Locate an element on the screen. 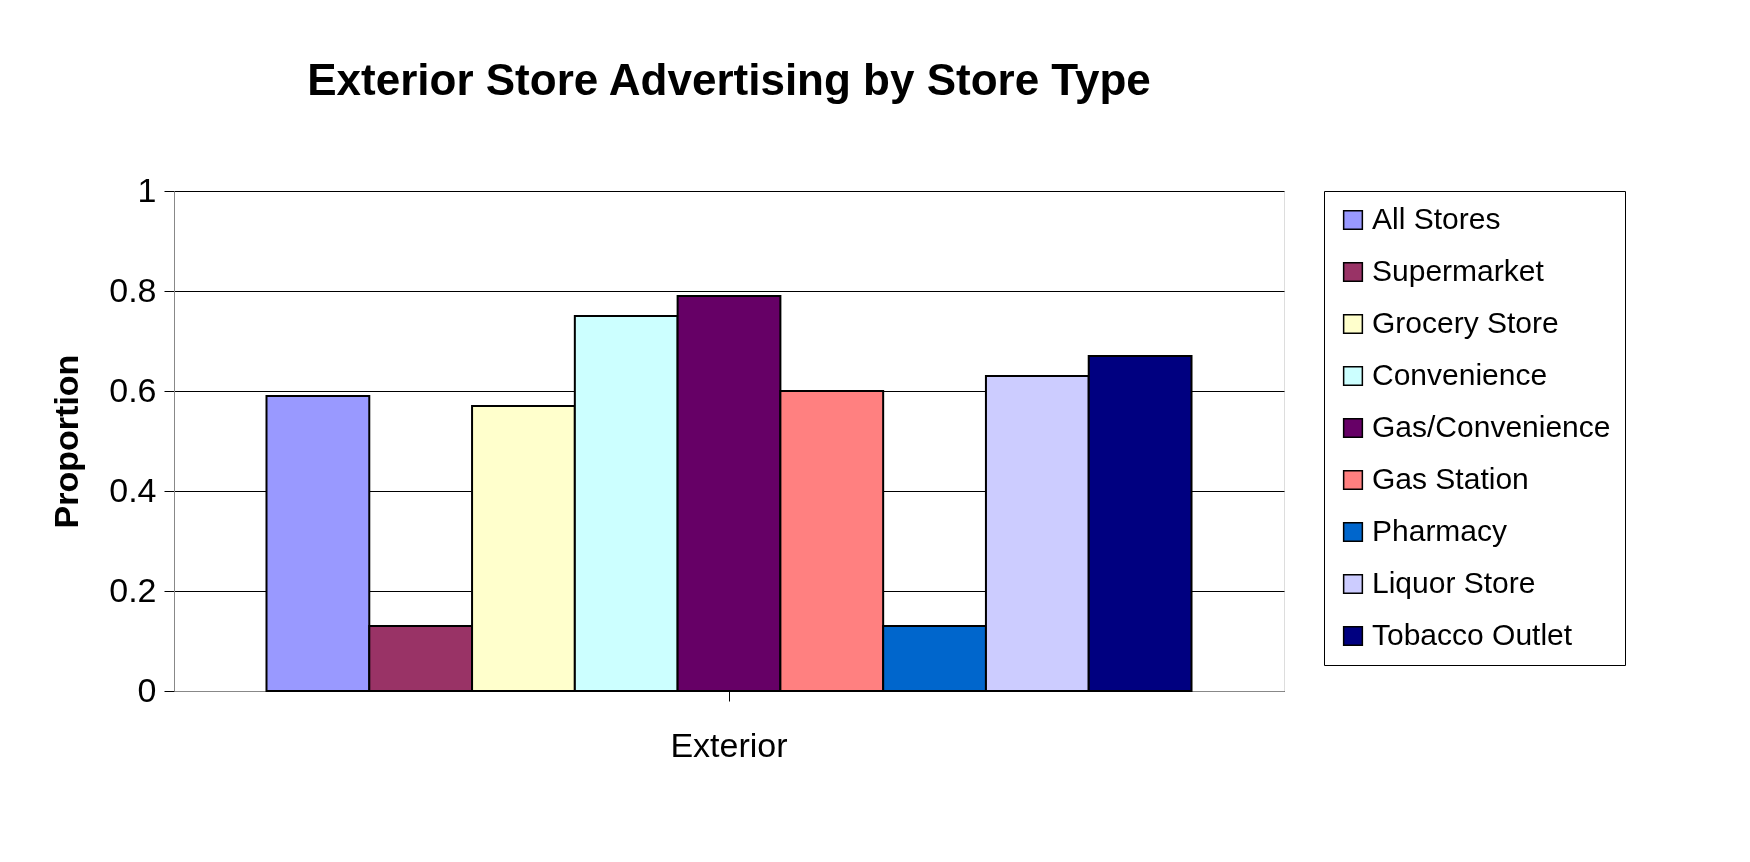  y-tick-label: 0 is located at coordinates (147, 689).